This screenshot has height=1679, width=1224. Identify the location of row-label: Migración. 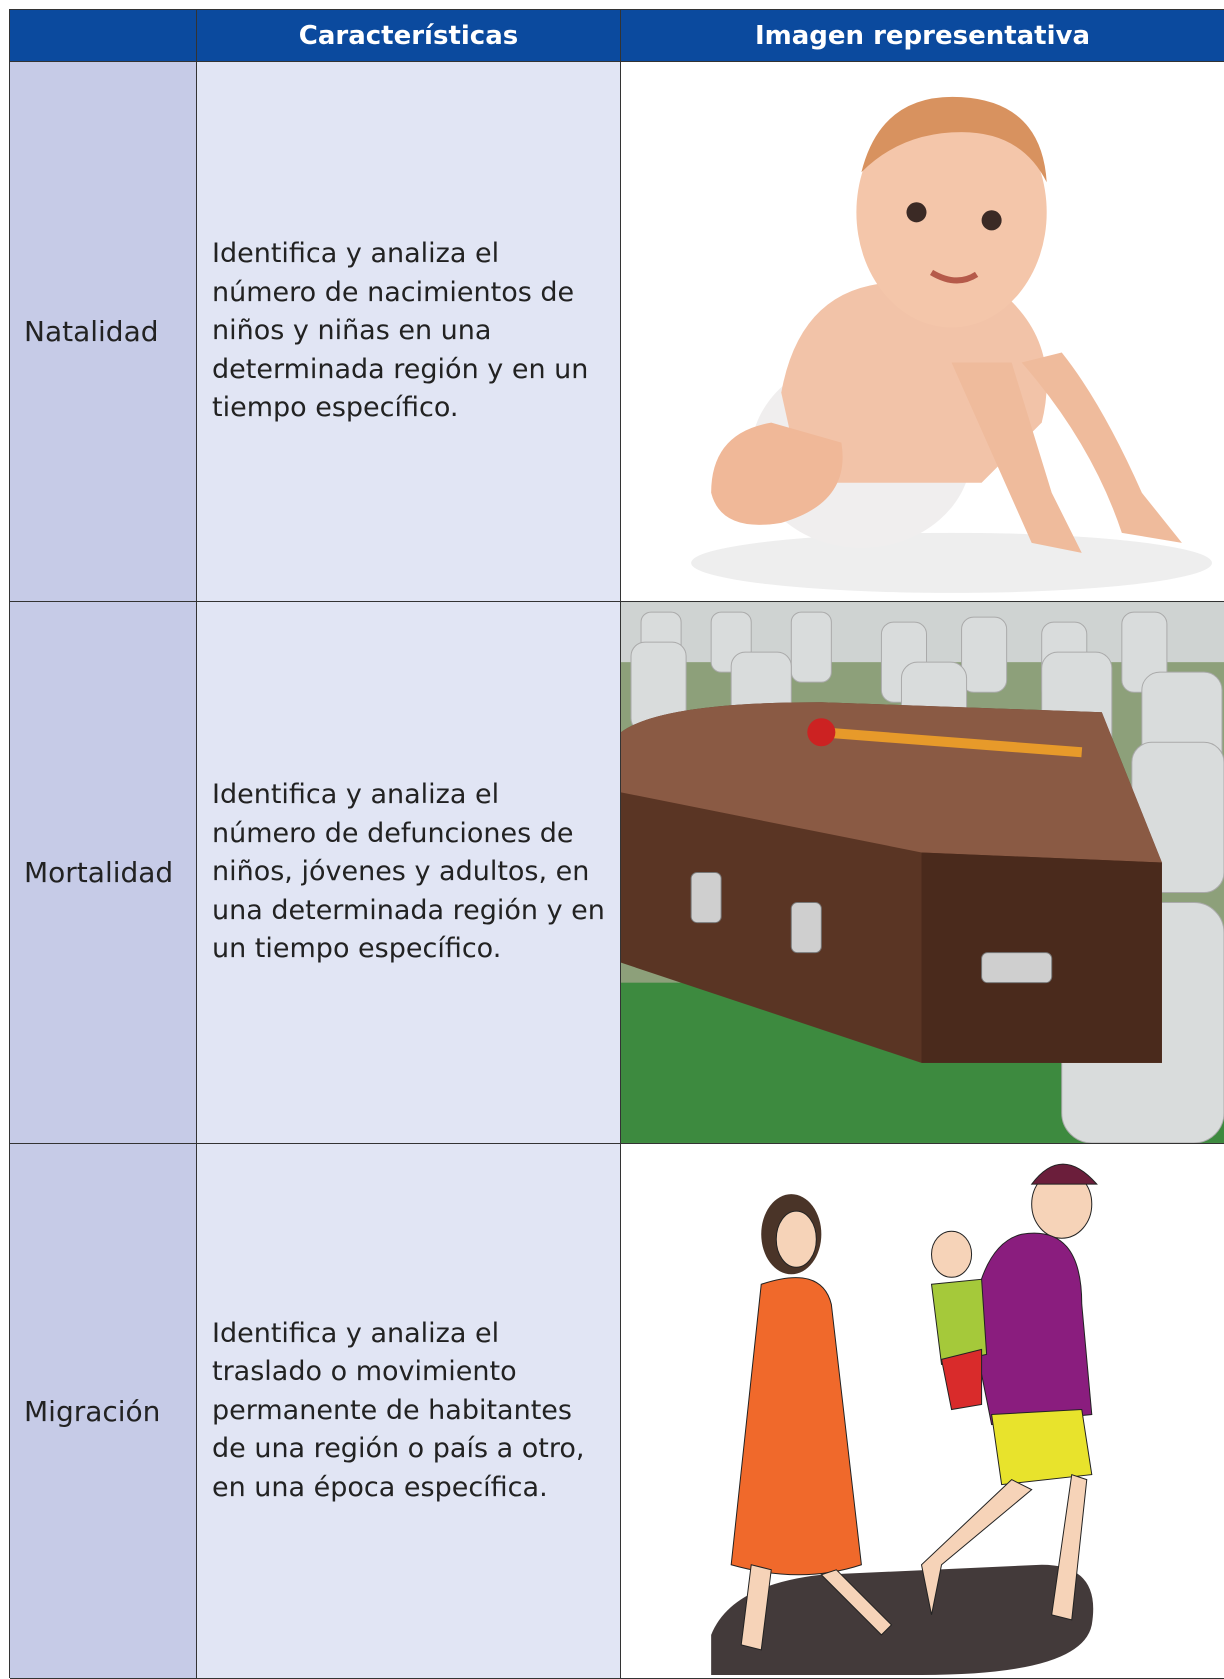
(103, 1411).